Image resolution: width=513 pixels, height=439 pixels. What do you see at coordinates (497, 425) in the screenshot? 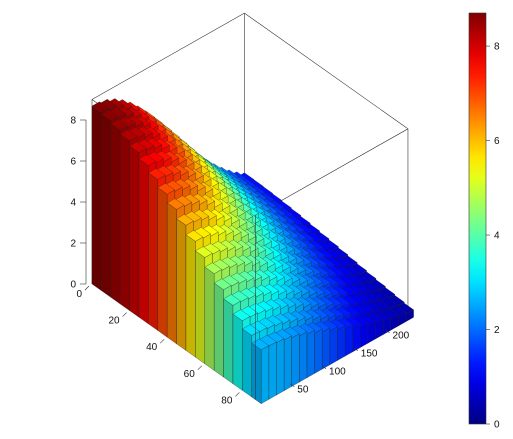
I see `colorbar-tick-label: 0` at bounding box center [497, 425].